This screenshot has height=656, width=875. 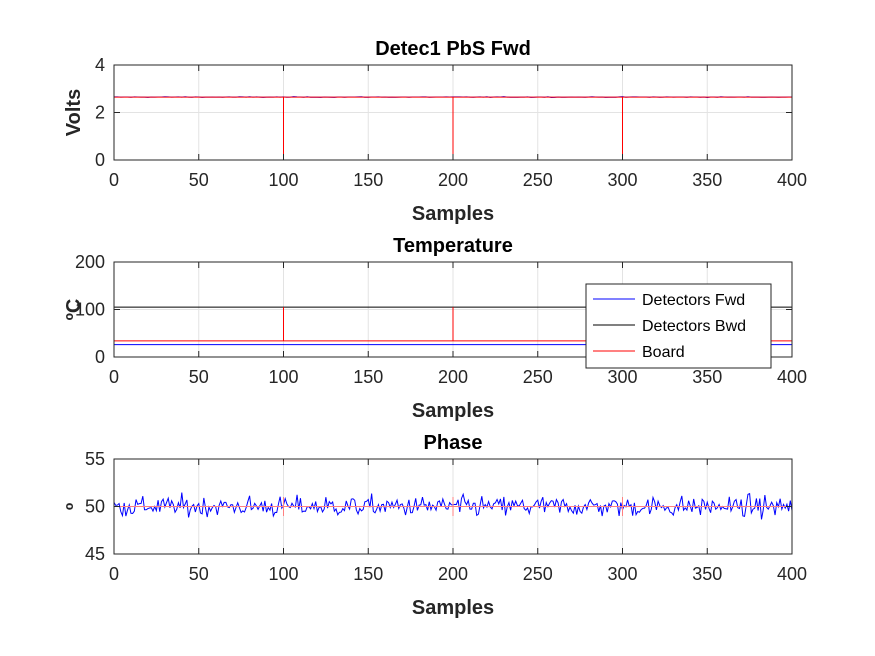 I want to click on y-tick-label: 55, so click(x=95, y=459).